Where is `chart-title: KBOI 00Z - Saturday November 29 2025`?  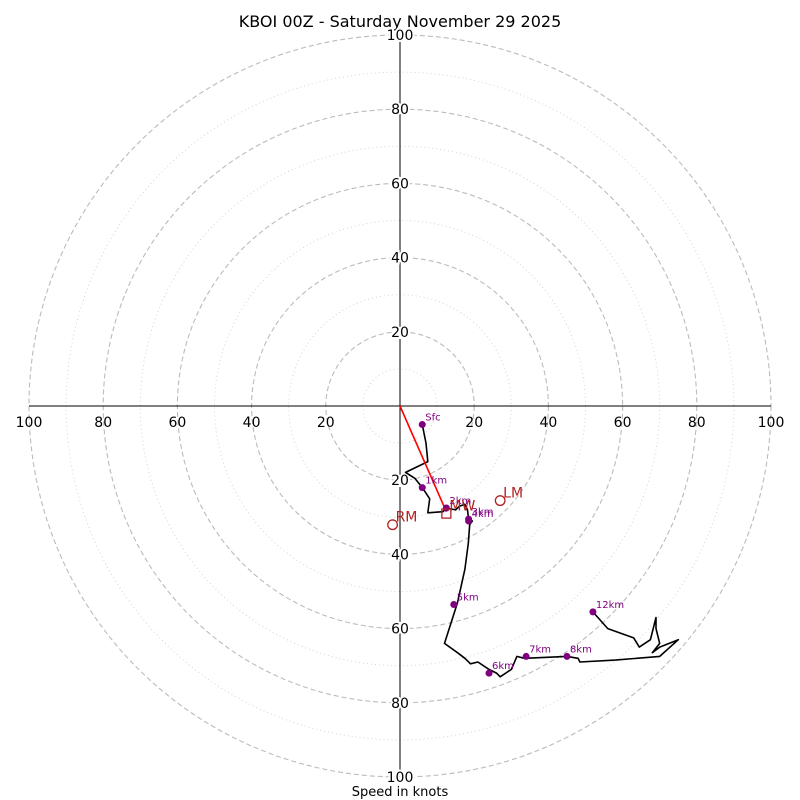 chart-title: KBOI 00Z - Saturday November 29 2025 is located at coordinates (400, 21).